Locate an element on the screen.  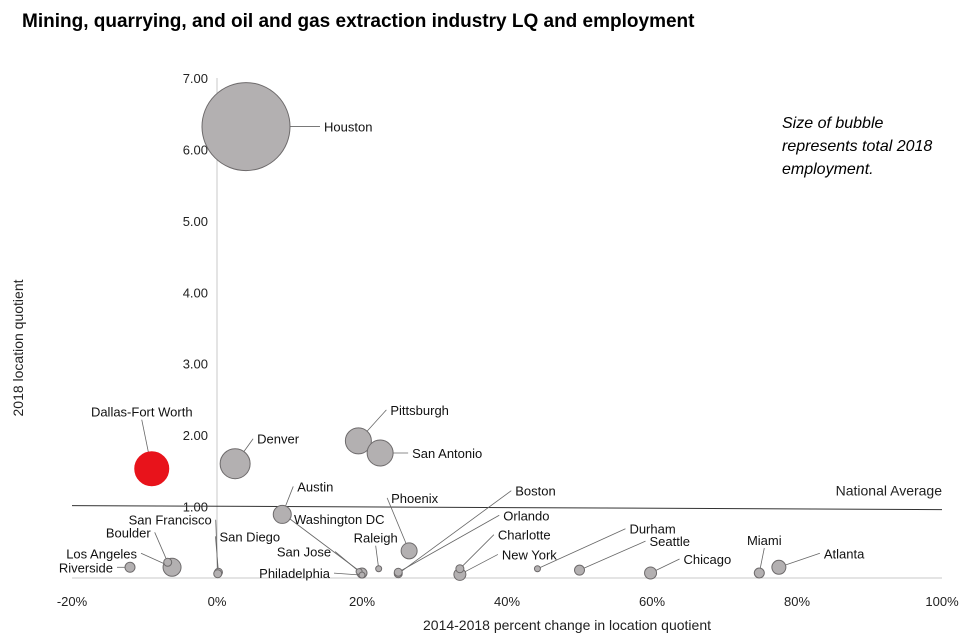
label-denver: Denver is located at coordinates (278, 439).